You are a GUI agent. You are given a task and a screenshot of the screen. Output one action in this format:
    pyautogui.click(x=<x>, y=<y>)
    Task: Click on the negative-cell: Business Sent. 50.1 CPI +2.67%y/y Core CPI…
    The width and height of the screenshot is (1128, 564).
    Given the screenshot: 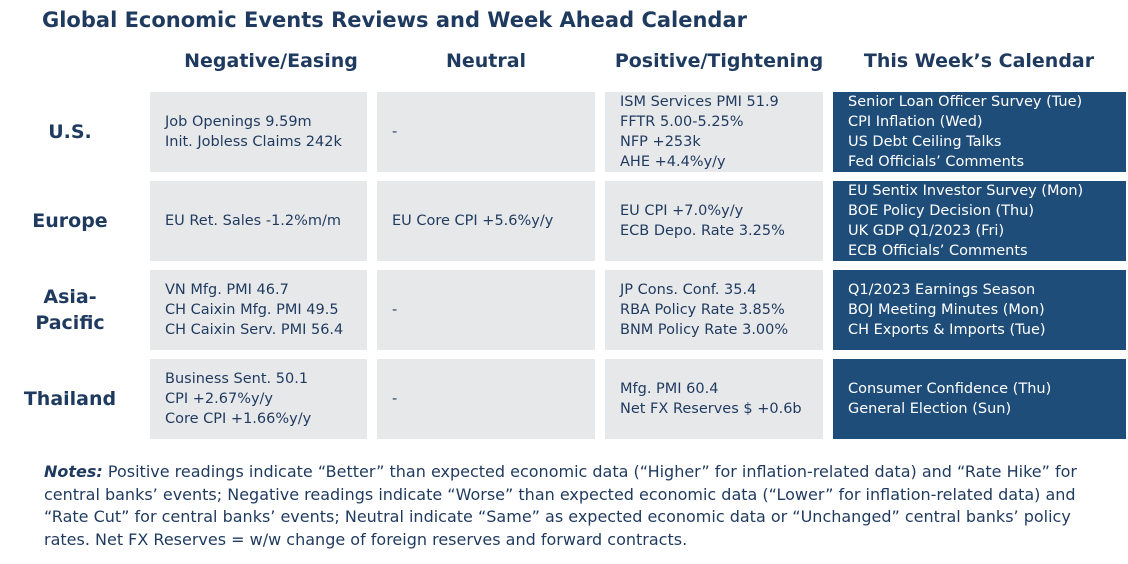 What is the action you would take?
    pyautogui.click(x=258, y=399)
    